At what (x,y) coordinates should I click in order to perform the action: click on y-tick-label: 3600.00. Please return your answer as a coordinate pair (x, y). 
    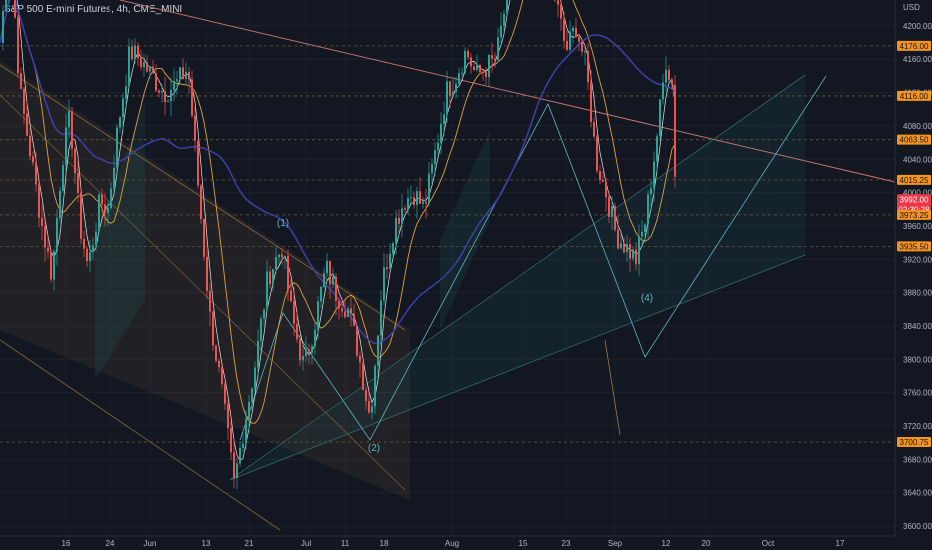
    Looking at the image, I should click on (917, 526).